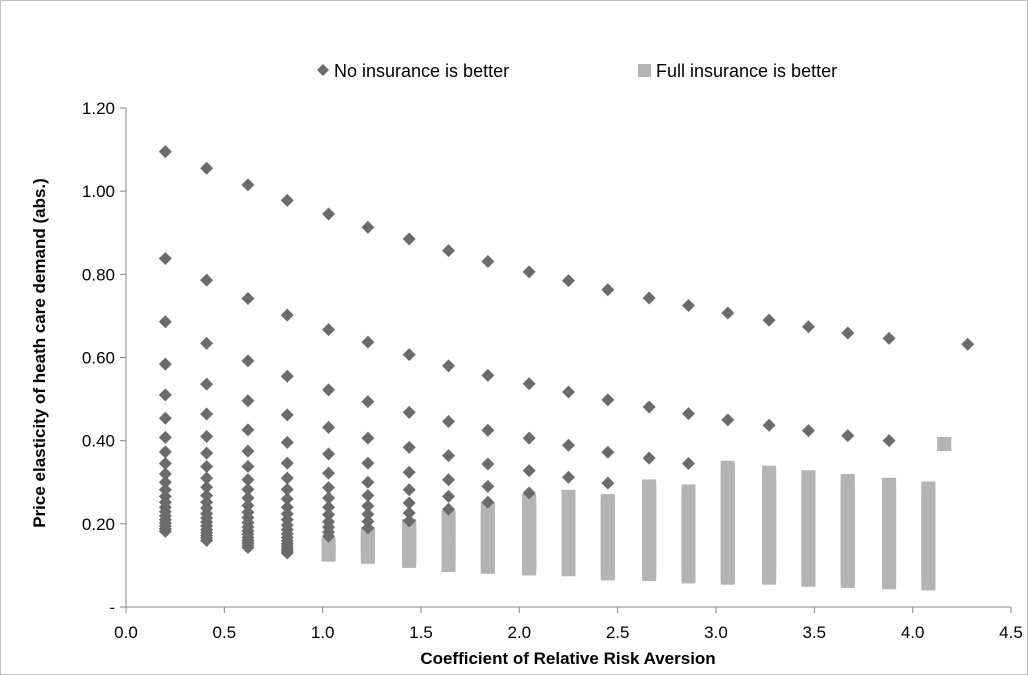  What do you see at coordinates (112, 607) in the screenshot?
I see `y-tick-label: -` at bounding box center [112, 607].